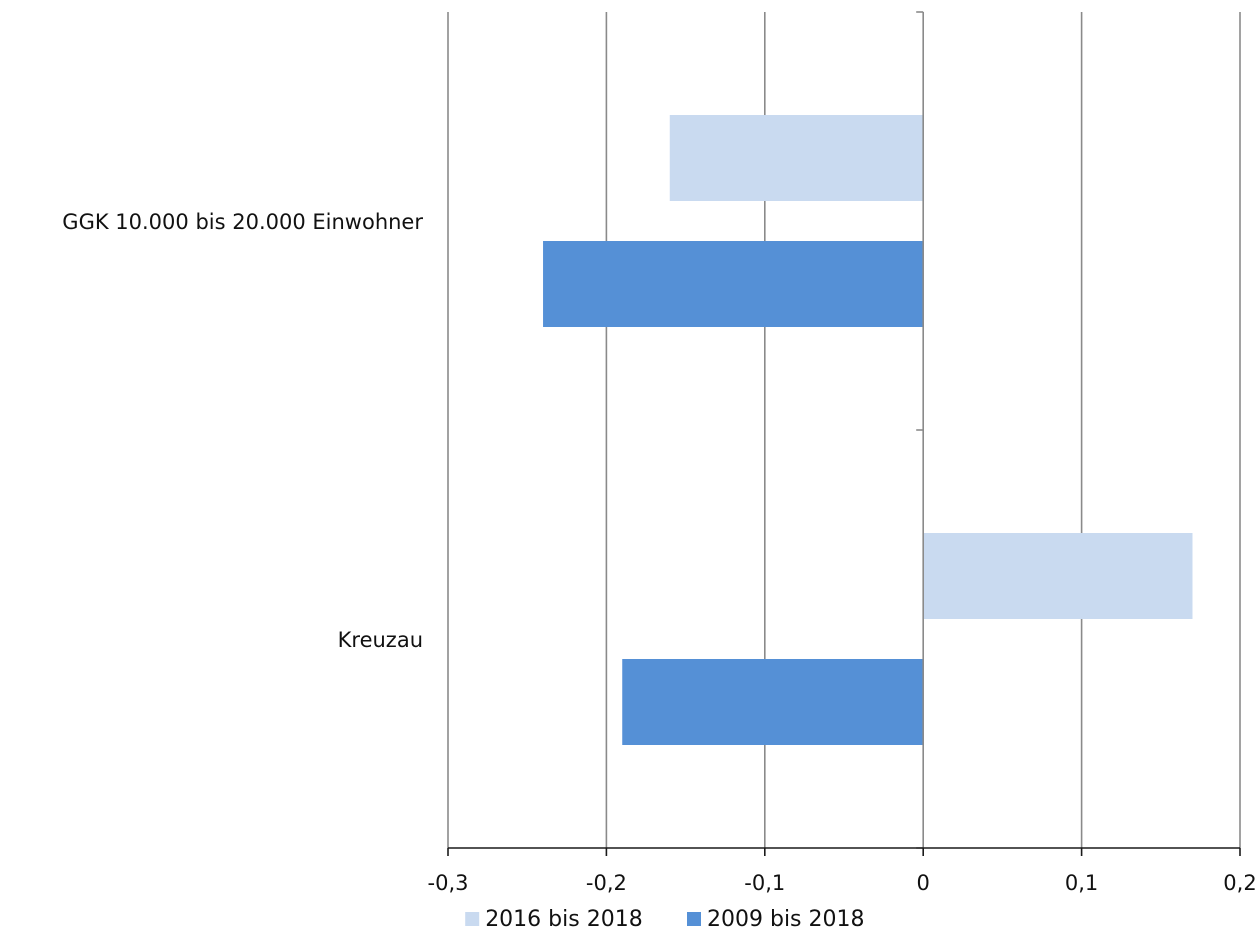 Image resolution: width=1259 pixels, height=947 pixels. What do you see at coordinates (1239, 883) in the screenshot?
I see `x-tick-label: 0,2` at bounding box center [1239, 883].